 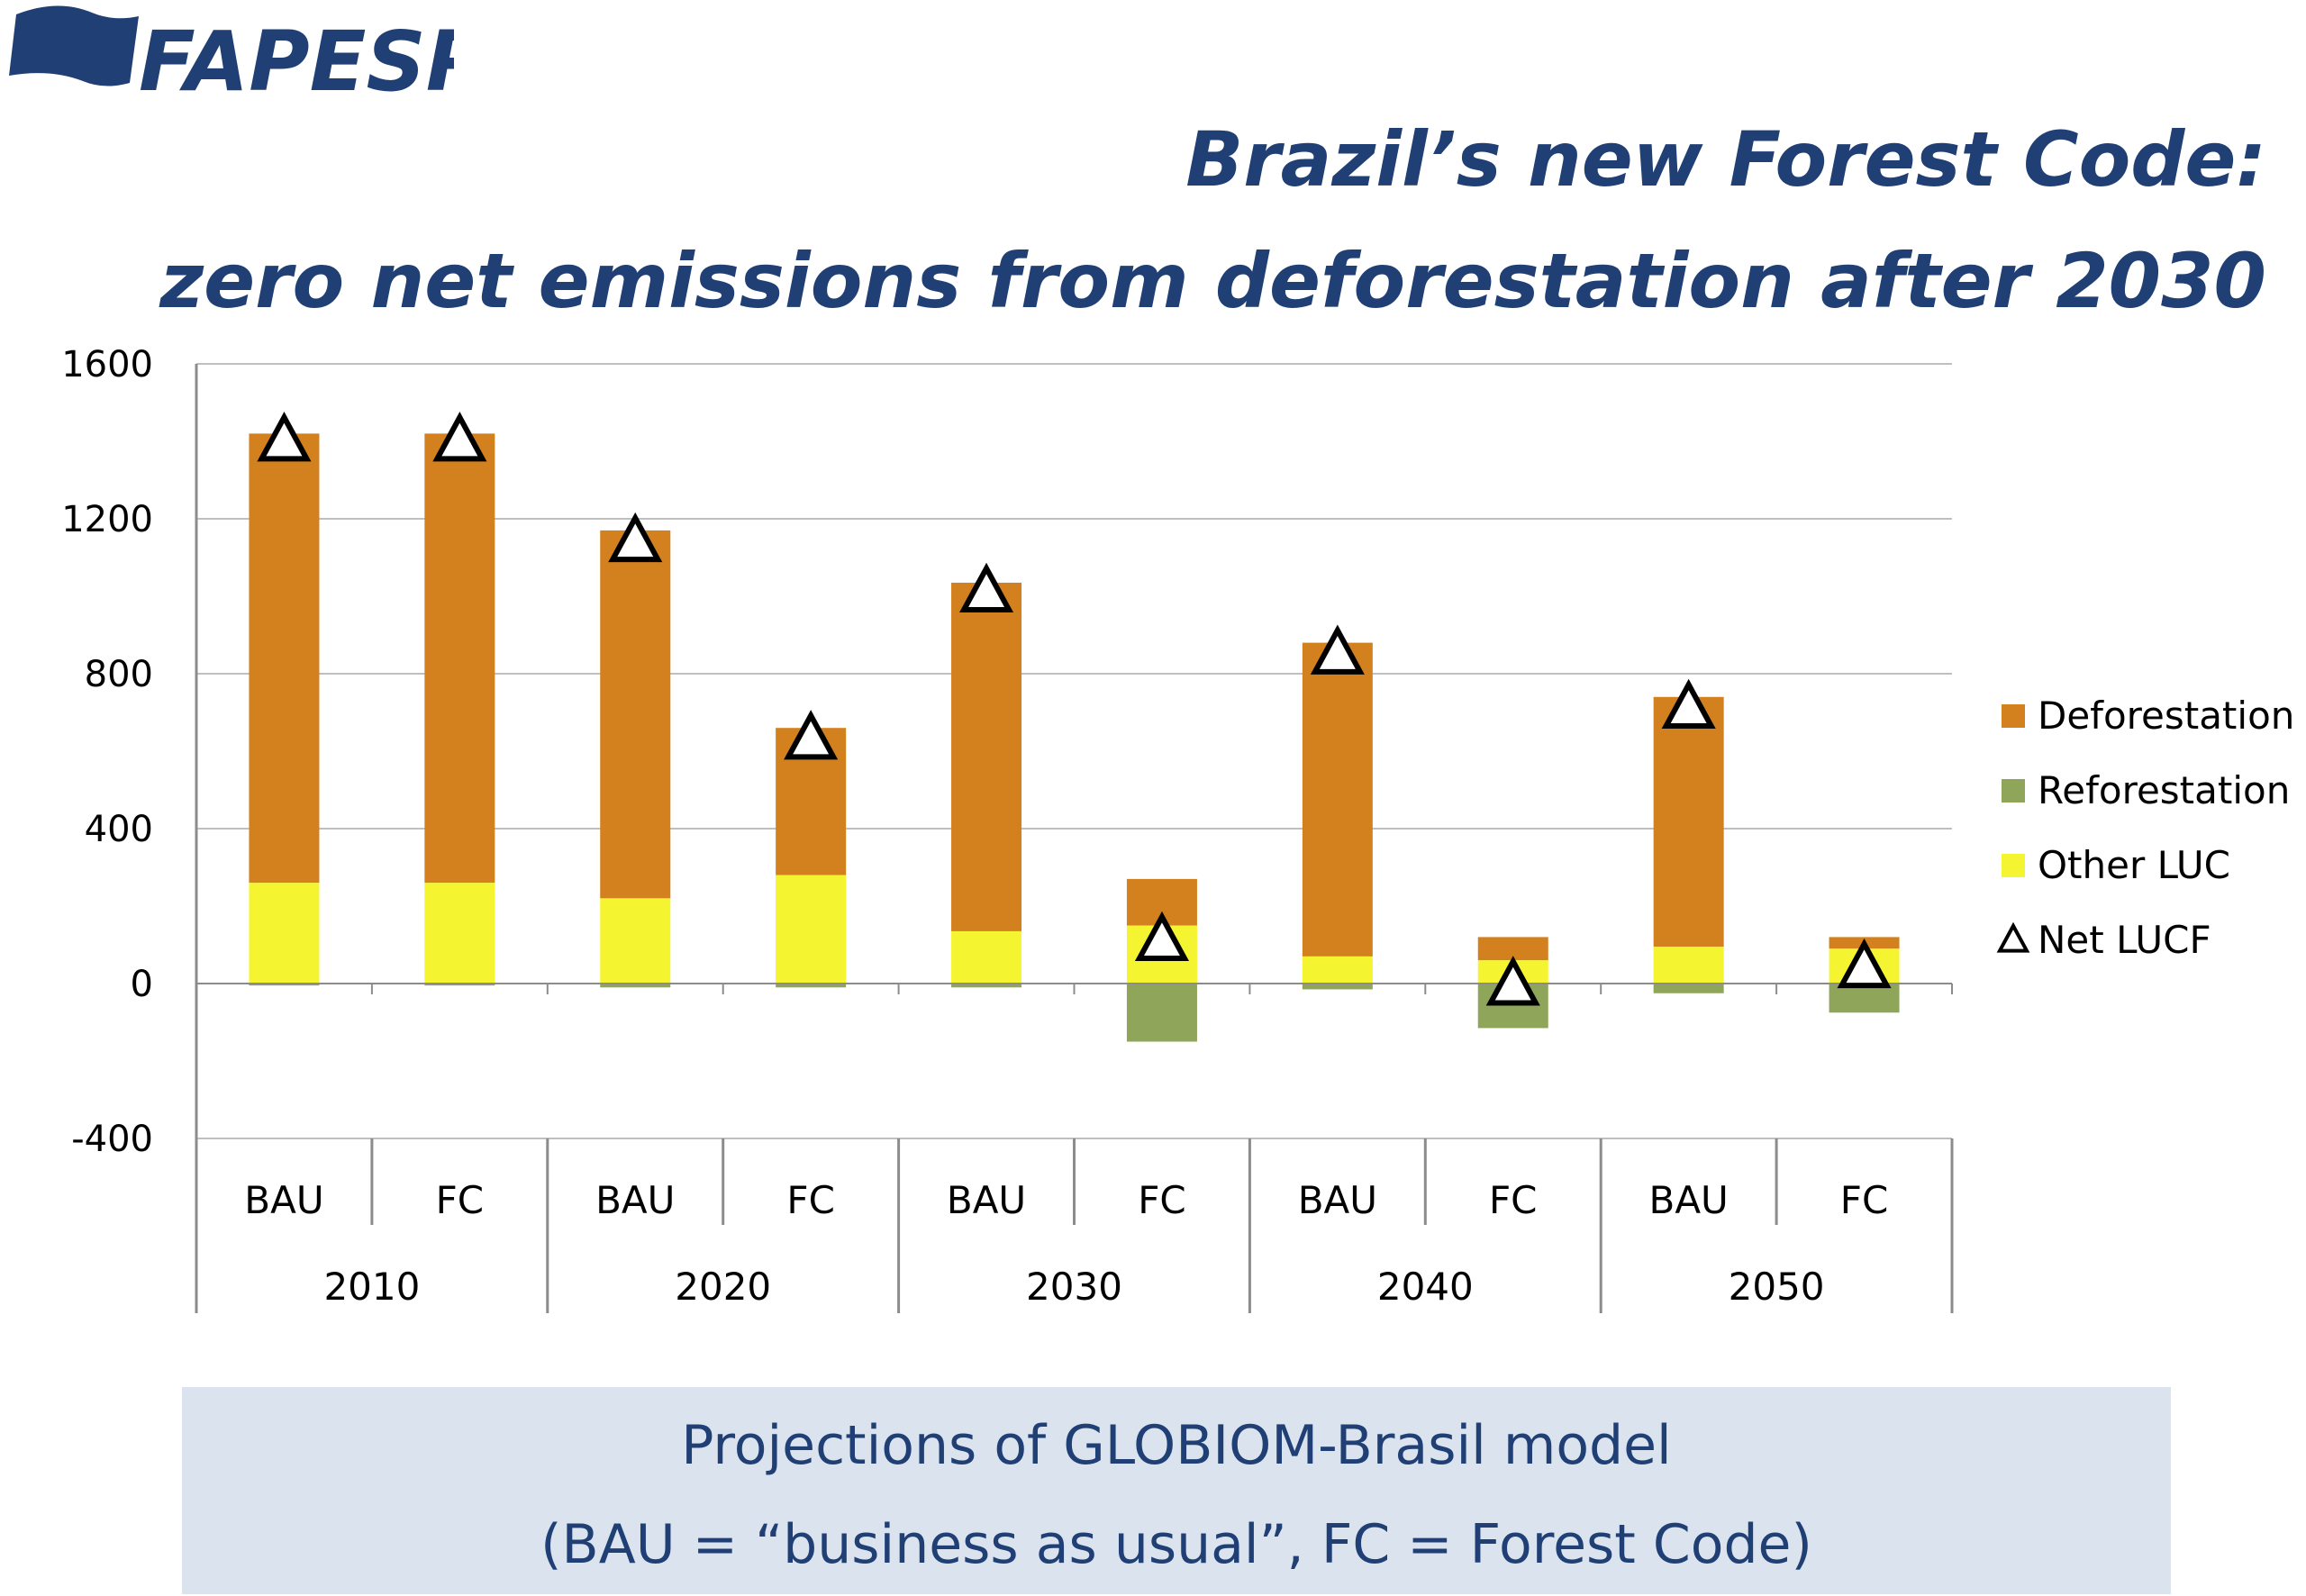 I want to click on fapesp-logo: FAPESP, so click(x=229, y=49).